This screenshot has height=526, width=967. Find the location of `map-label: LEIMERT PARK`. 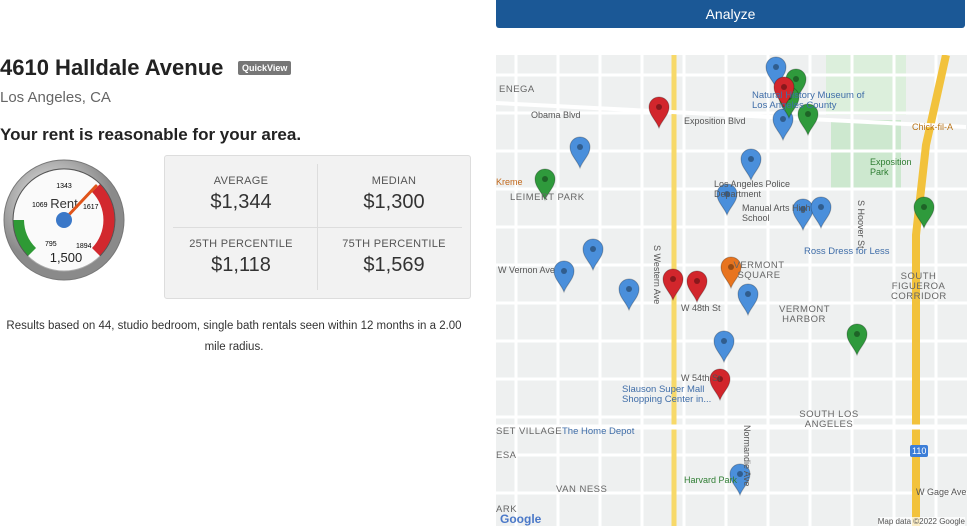

map-label: LEIMERT PARK is located at coordinates (547, 197).